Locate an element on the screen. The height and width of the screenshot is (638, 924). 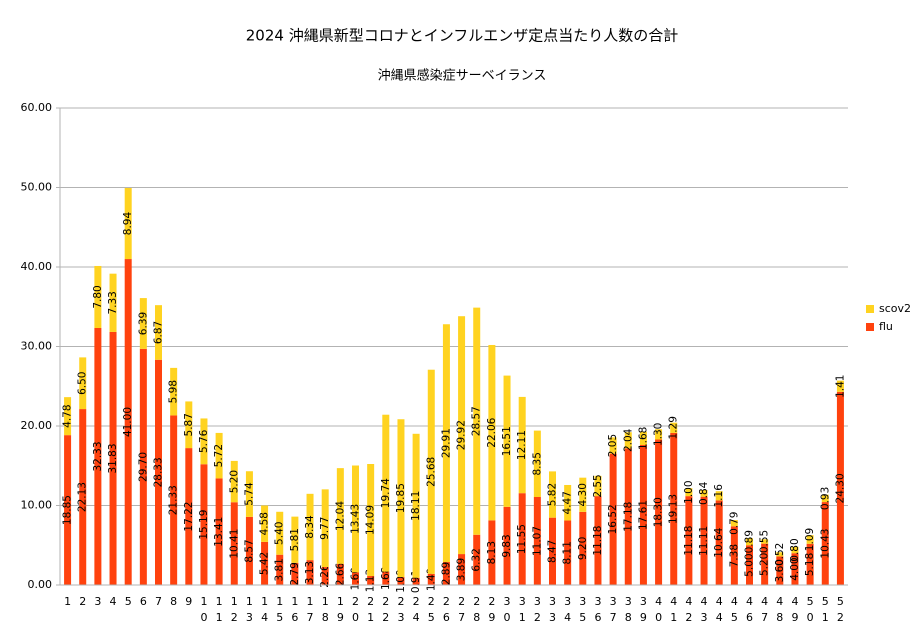
value-label: 5.72 is located at coordinates (219, 455).